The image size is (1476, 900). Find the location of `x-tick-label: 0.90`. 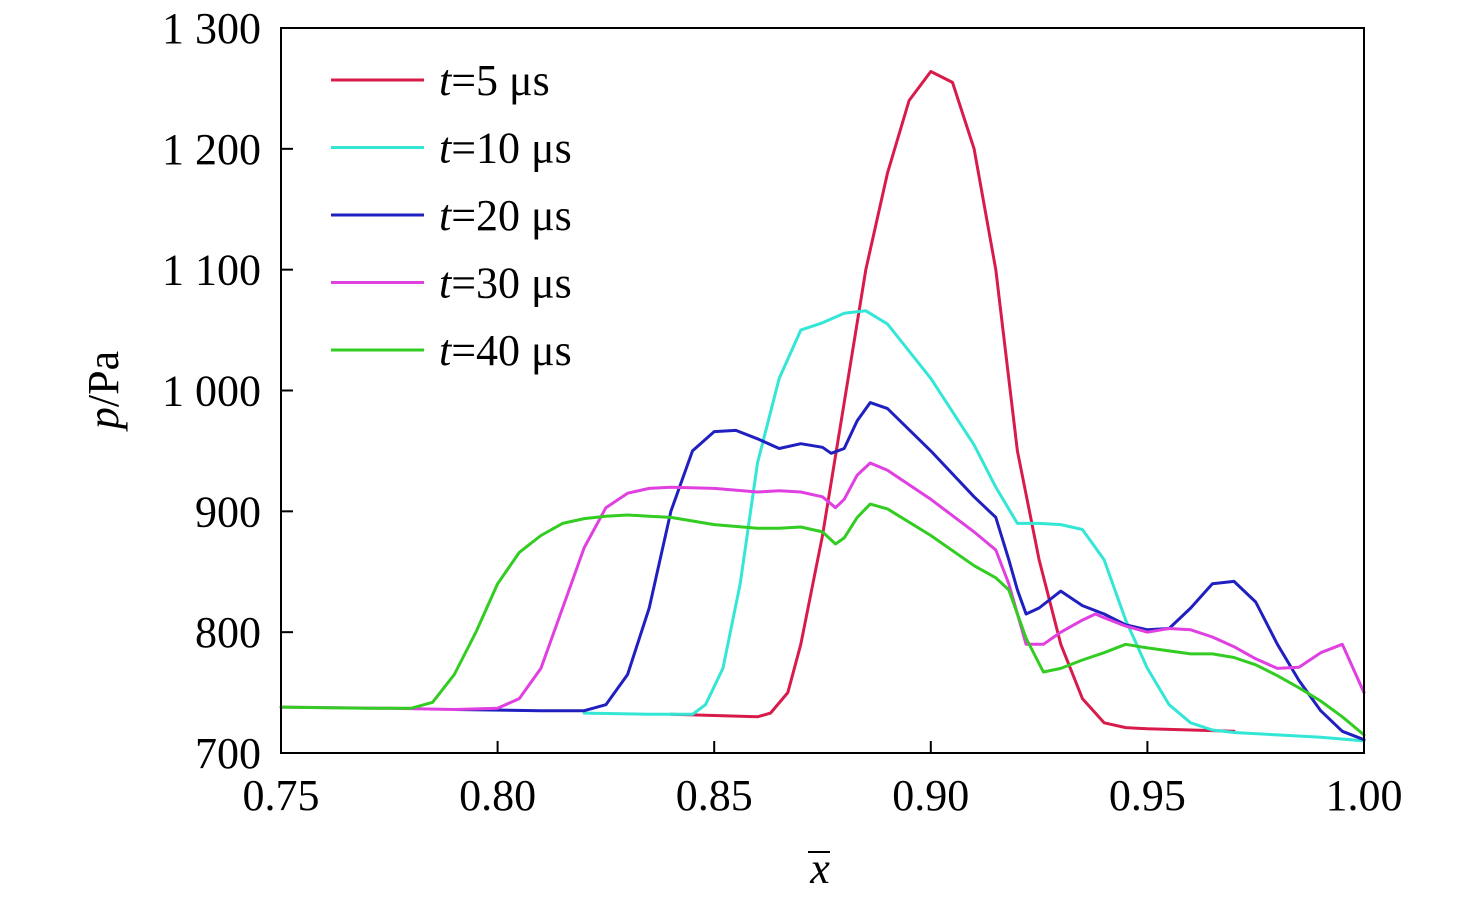

x-tick-label: 0.90 is located at coordinates (930, 795).